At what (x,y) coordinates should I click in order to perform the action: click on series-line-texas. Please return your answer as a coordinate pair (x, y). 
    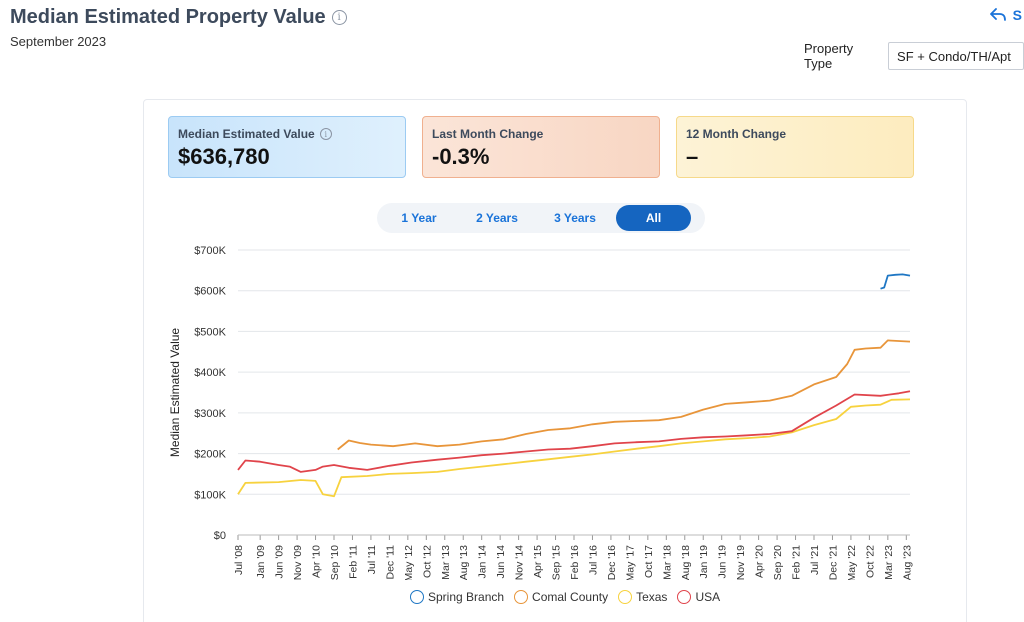
    Looking at the image, I should click on (574, 448).